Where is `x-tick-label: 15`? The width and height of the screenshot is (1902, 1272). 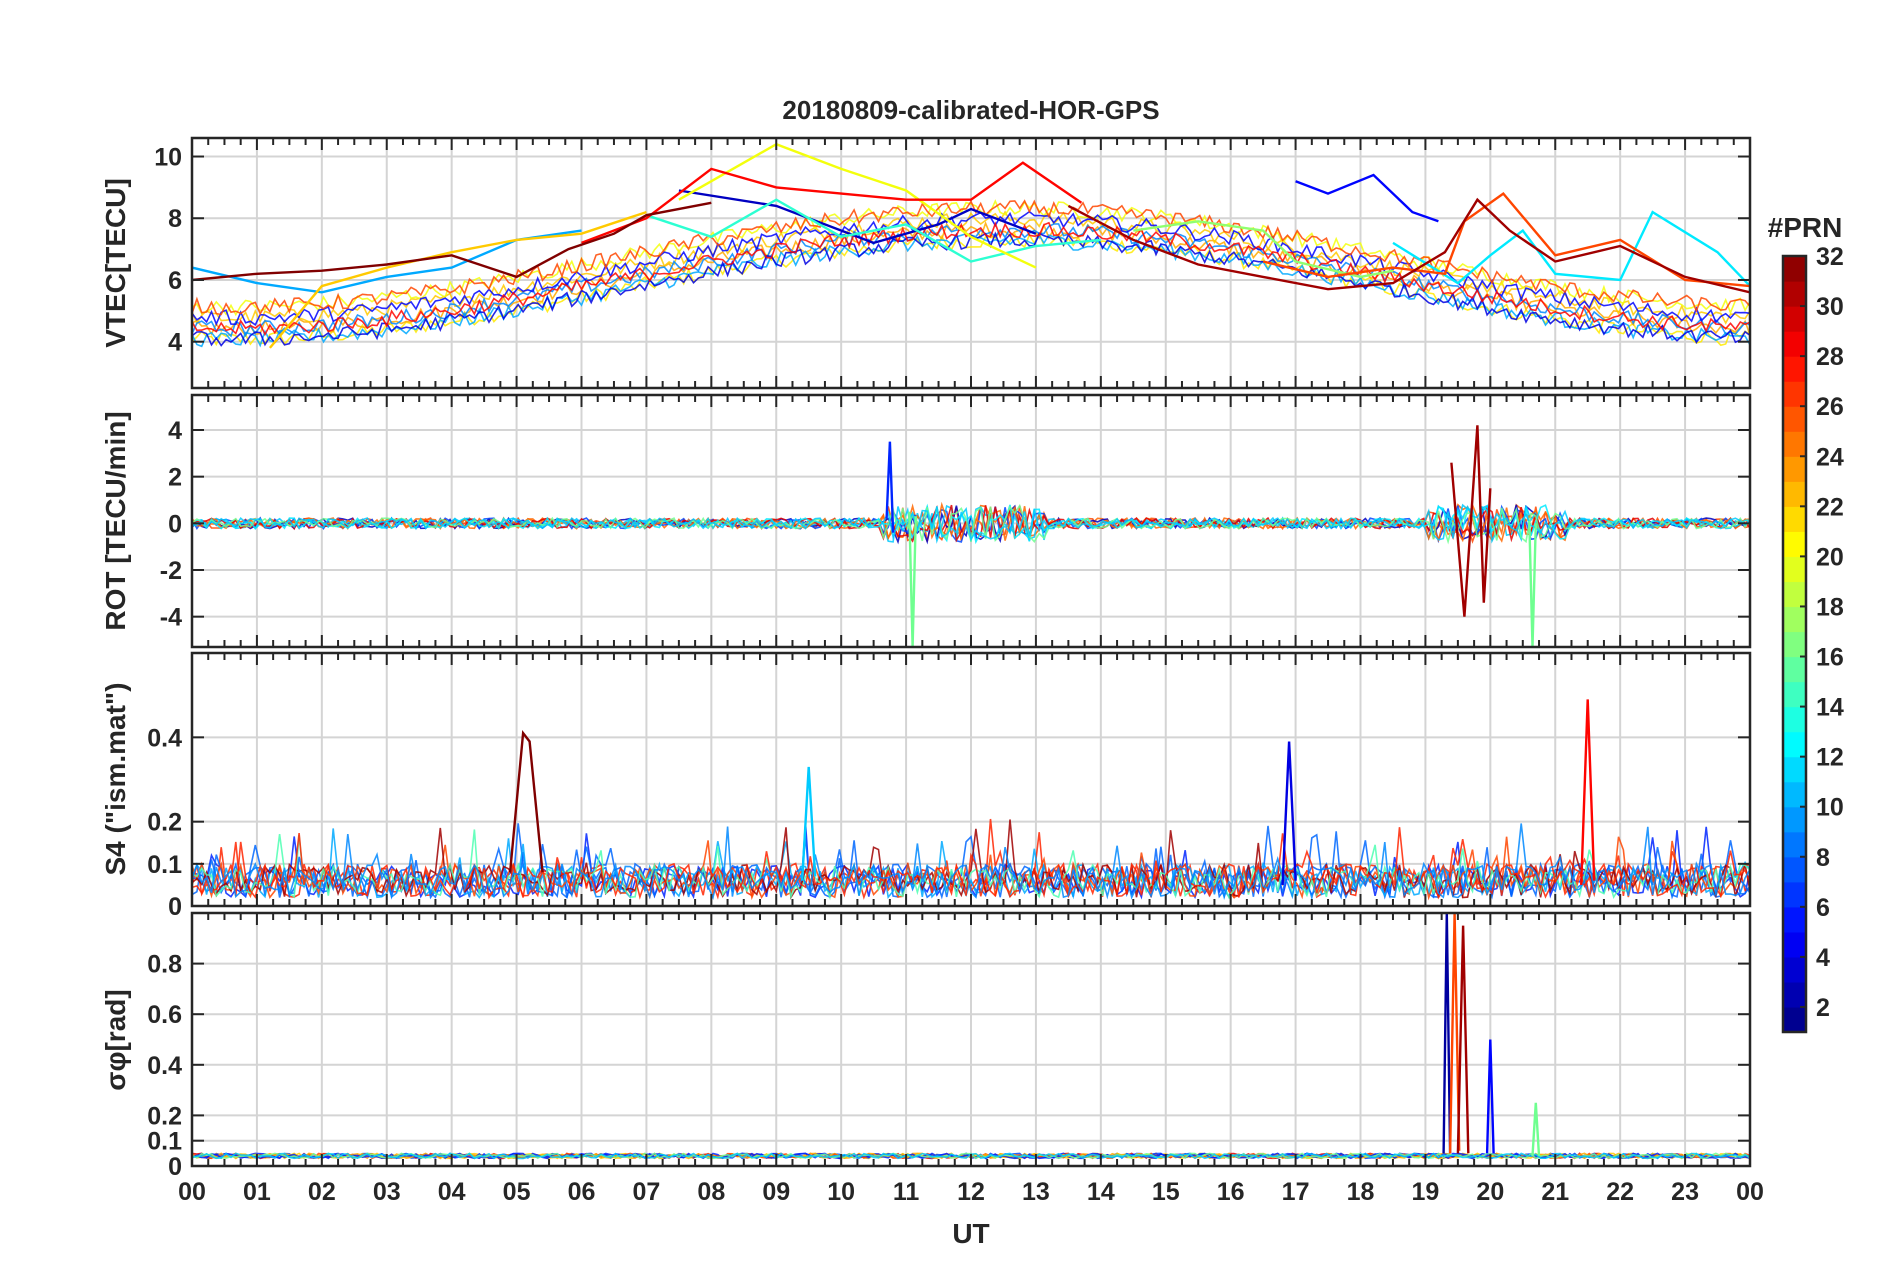
x-tick-label: 15 is located at coordinates (1166, 1192).